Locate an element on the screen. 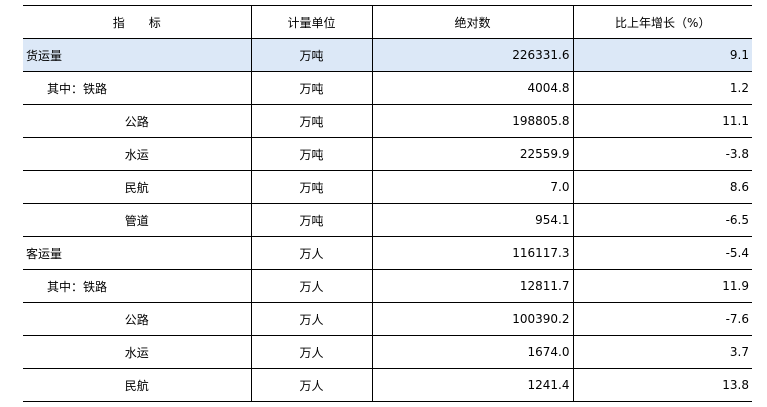 This screenshot has width=767, height=407. table-row: 管道 万吨 954.1 -6.5 is located at coordinates (387, 220).